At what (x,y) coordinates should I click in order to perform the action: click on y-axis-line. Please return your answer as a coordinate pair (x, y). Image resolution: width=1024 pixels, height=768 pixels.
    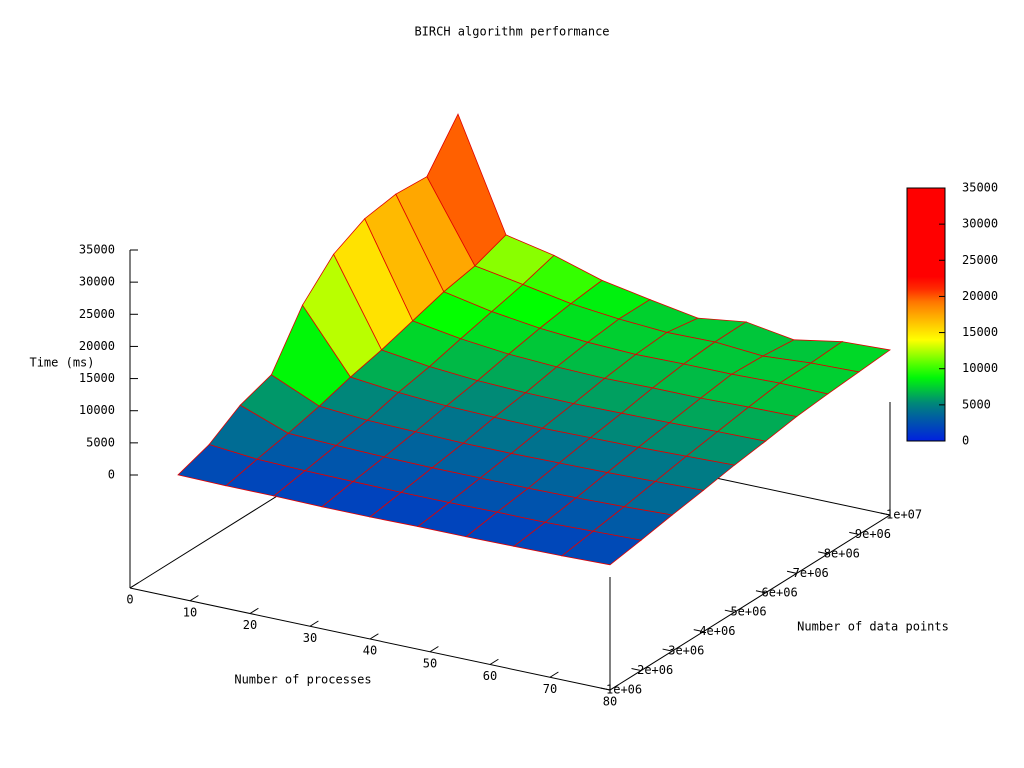
    Looking at the image, I should click on (750, 602).